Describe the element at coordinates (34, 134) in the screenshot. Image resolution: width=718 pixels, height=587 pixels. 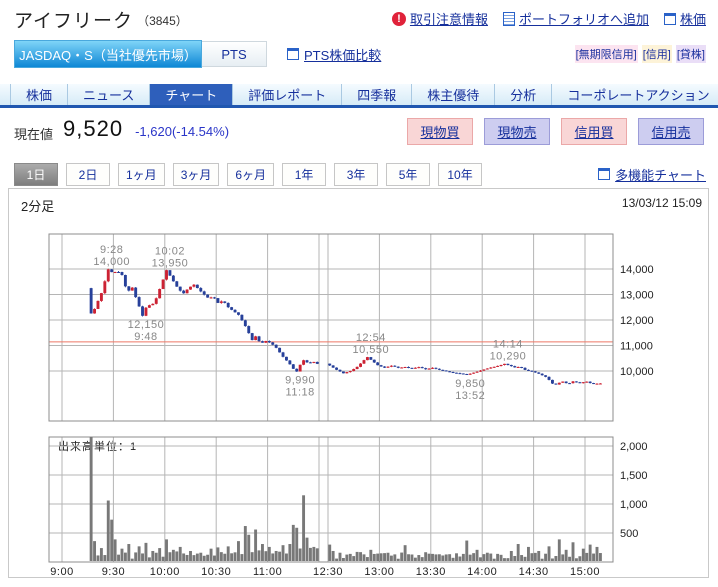
I see `current-price-label: 現在値` at that location.